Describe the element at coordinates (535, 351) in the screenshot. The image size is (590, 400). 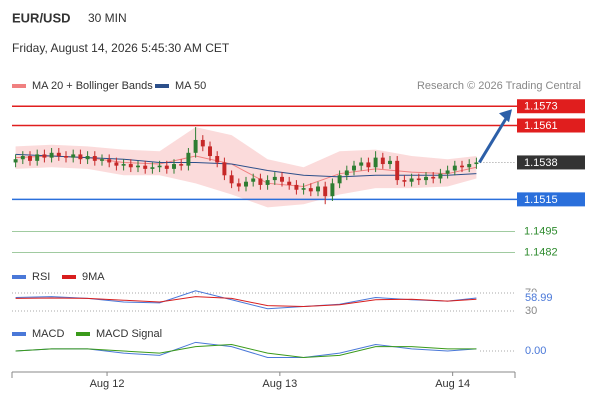
I see `y-tick-label: 0.00` at that location.